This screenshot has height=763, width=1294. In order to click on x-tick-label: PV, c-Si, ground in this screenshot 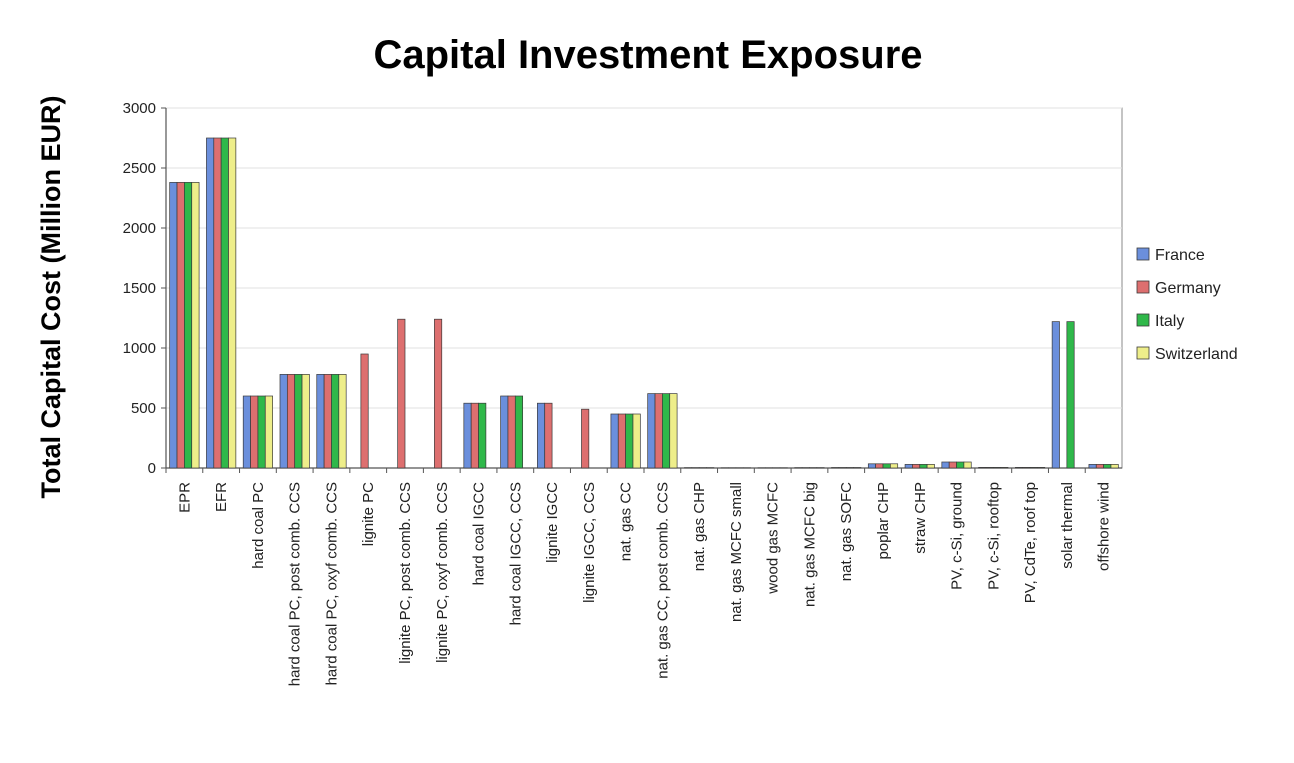, I will do `click(957, 536)`.